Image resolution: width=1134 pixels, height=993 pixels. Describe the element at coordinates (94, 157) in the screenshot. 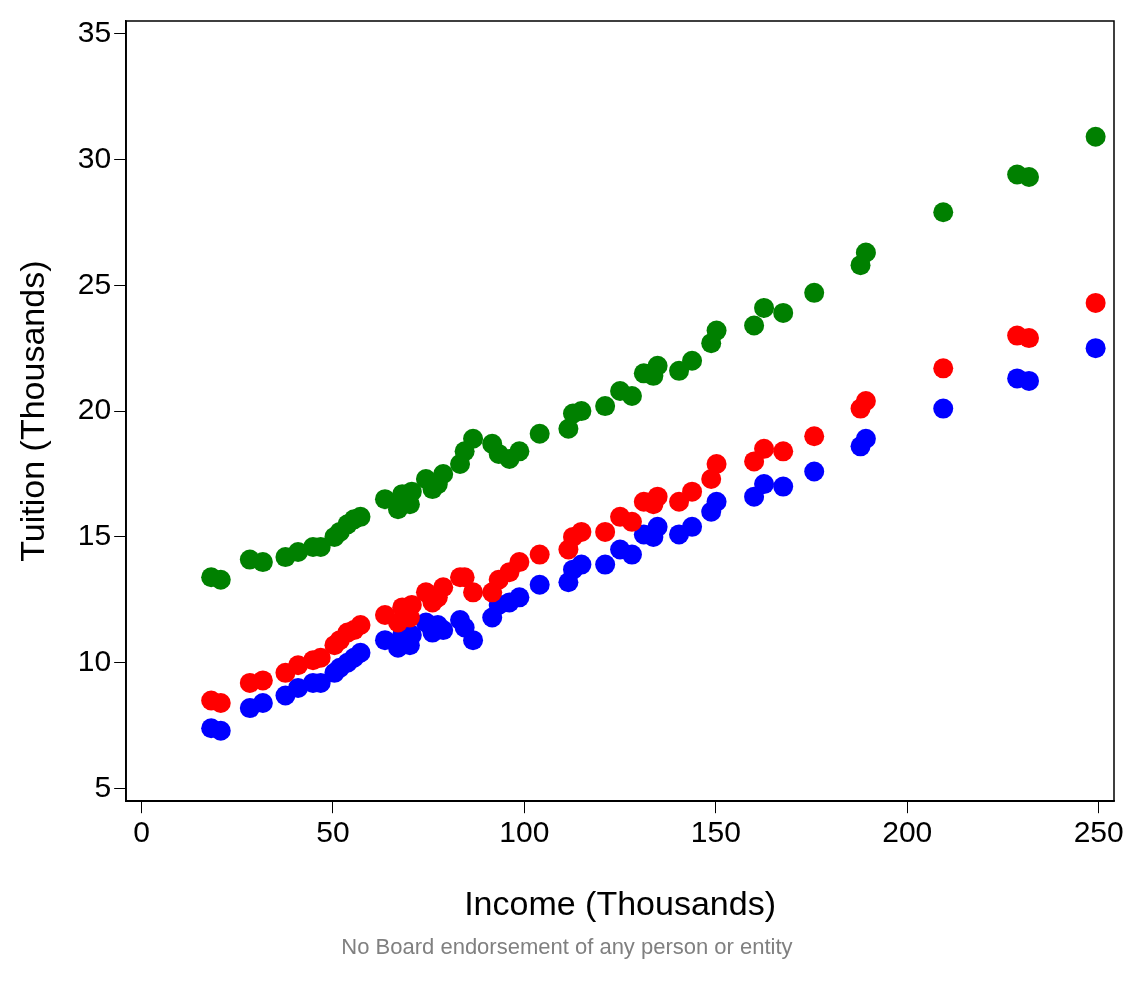

I see `y-tick-label: 30` at that location.